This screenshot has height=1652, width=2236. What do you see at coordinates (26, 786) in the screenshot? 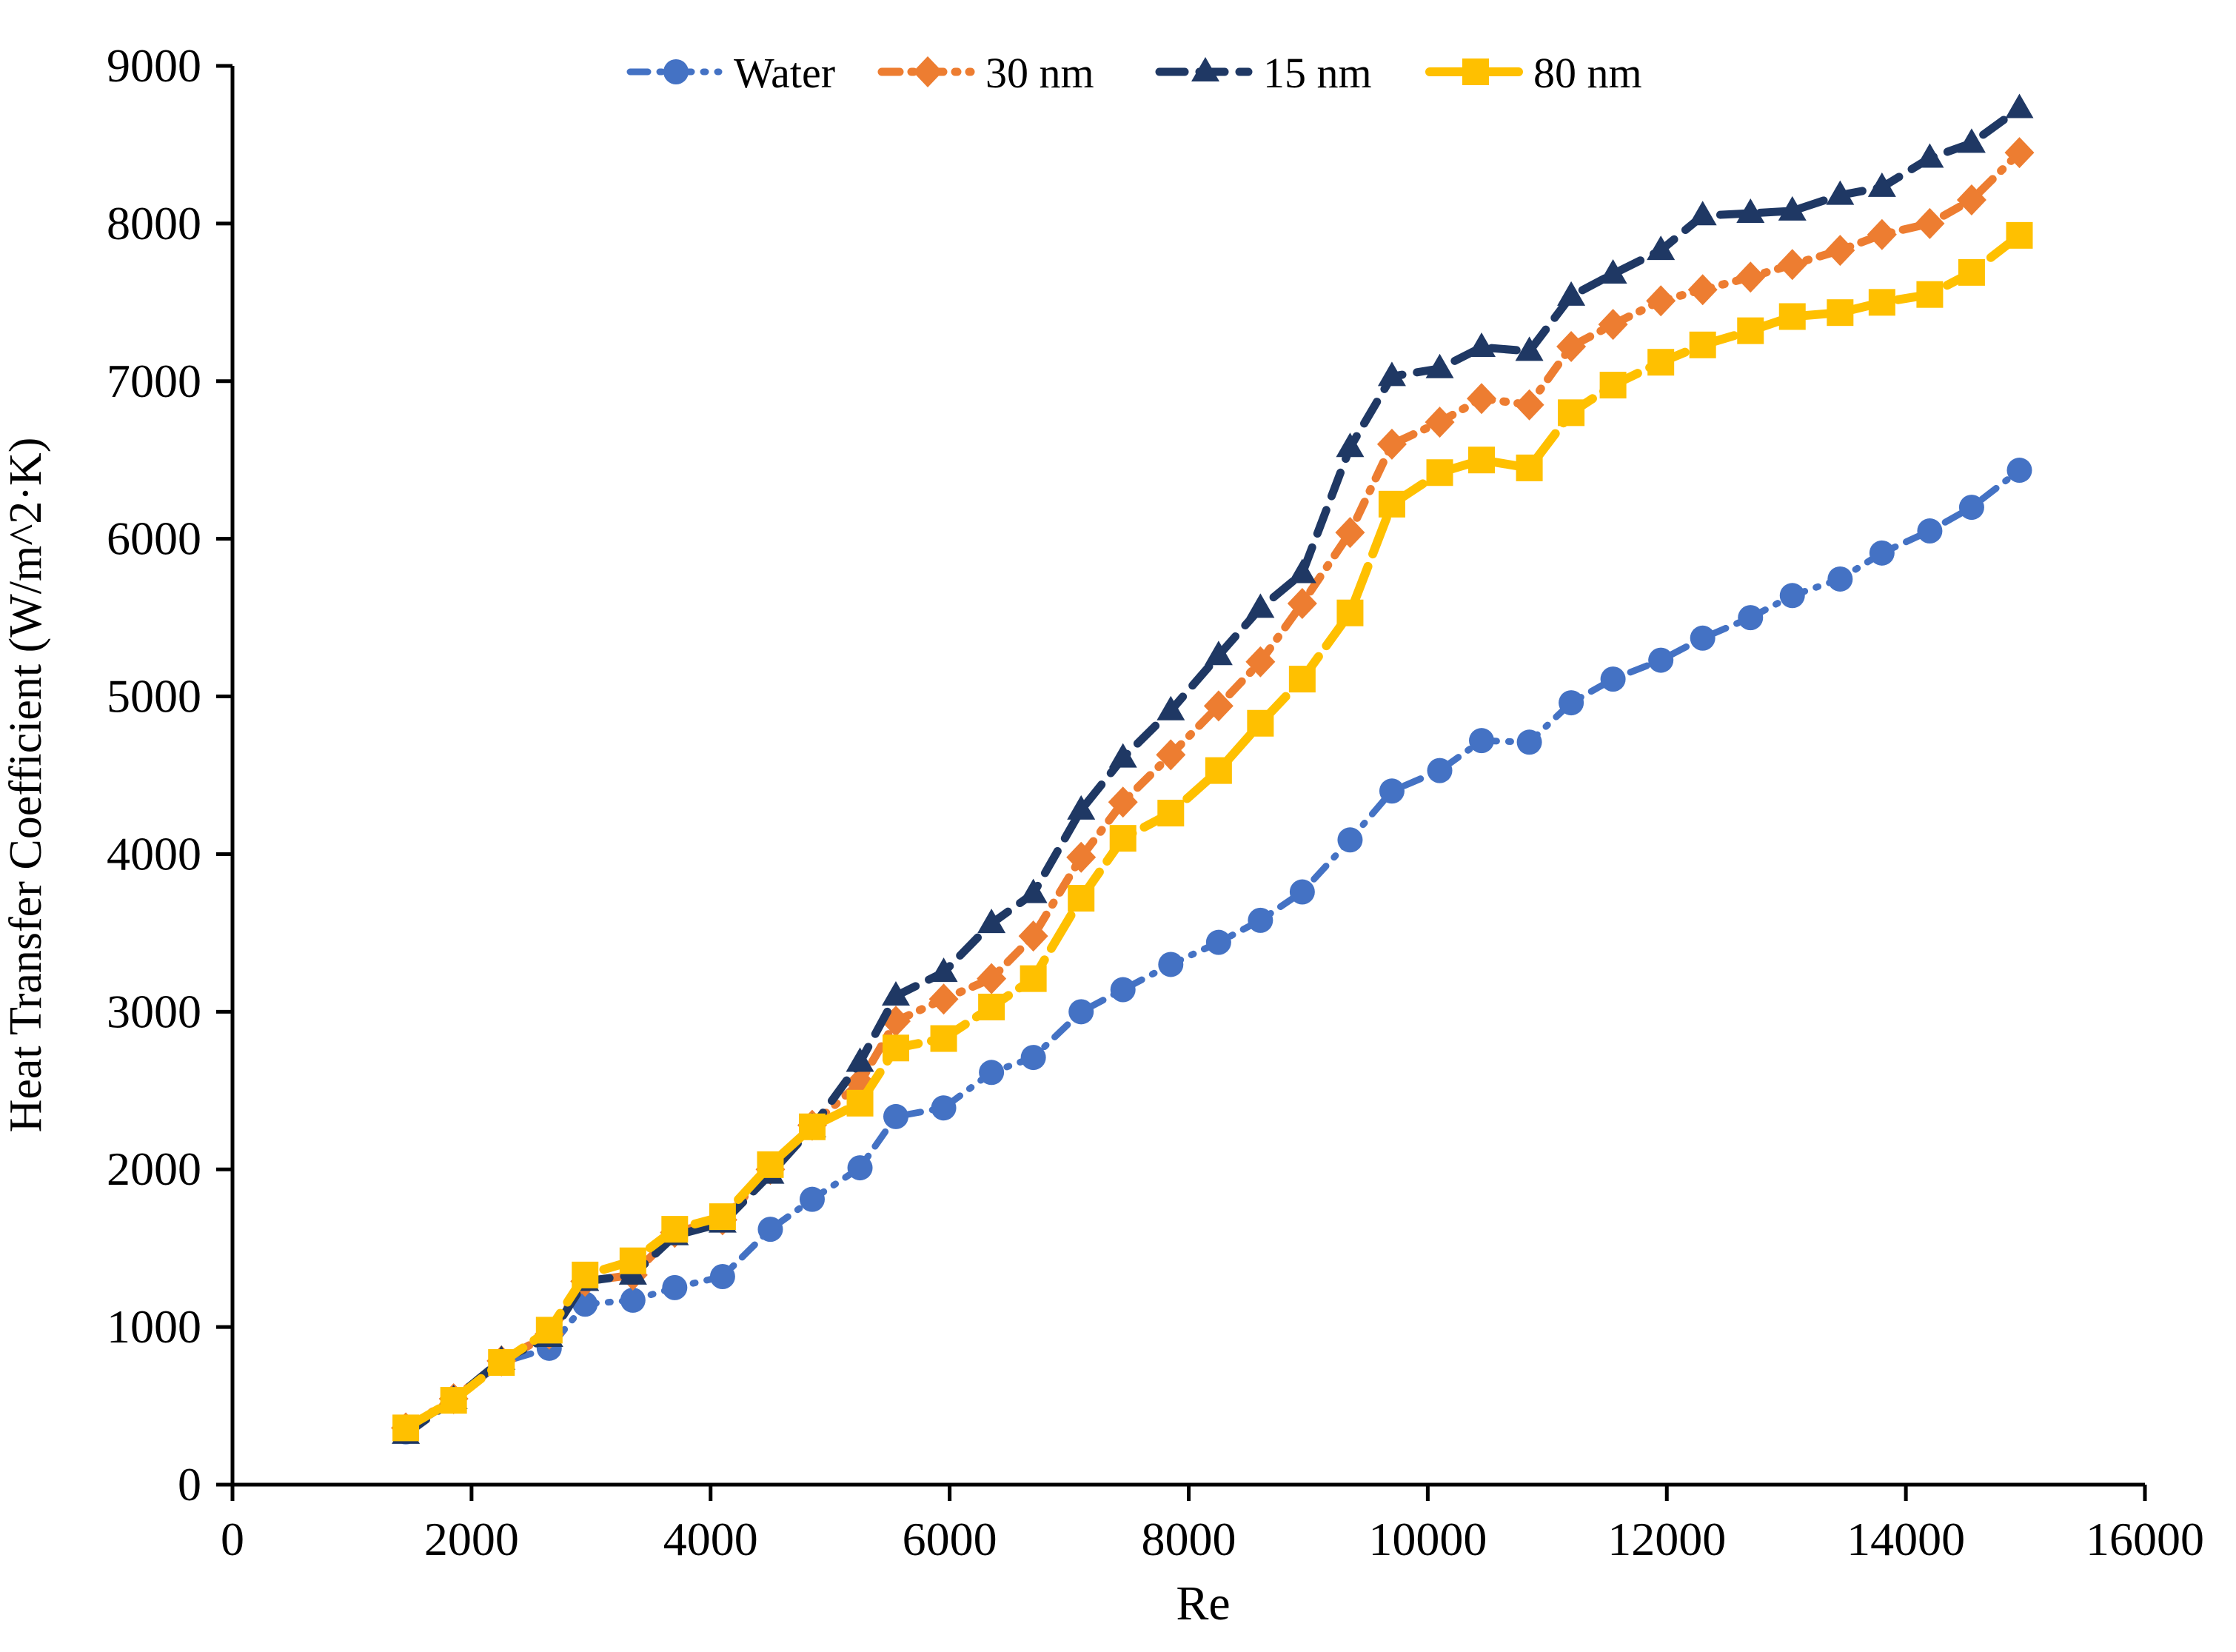
I see `y-axis-title: Heat Transfer Coefficient (W/m^2·K)` at bounding box center [26, 786].